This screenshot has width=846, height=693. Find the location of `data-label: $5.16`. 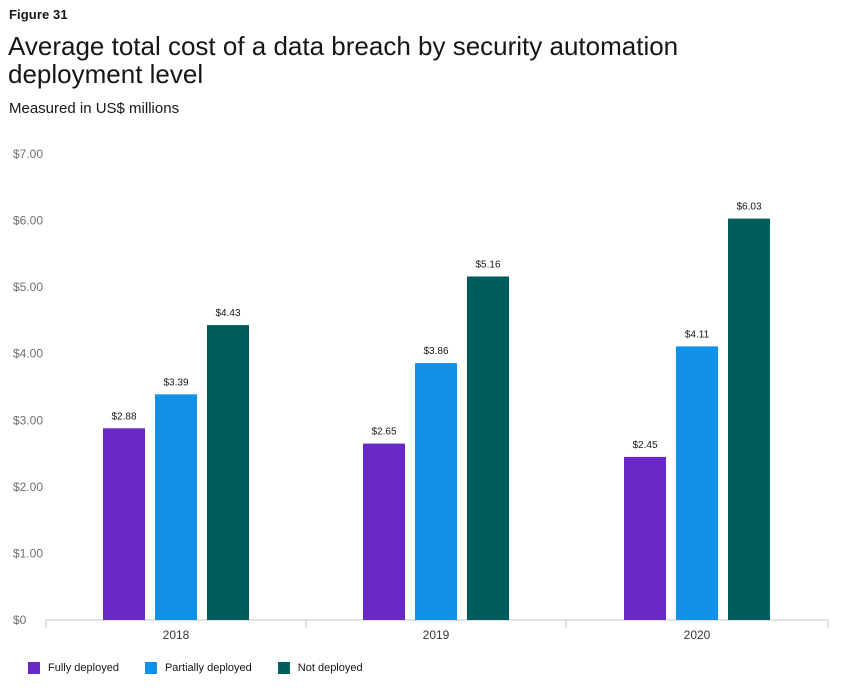

data-label: $5.16 is located at coordinates (487, 264).